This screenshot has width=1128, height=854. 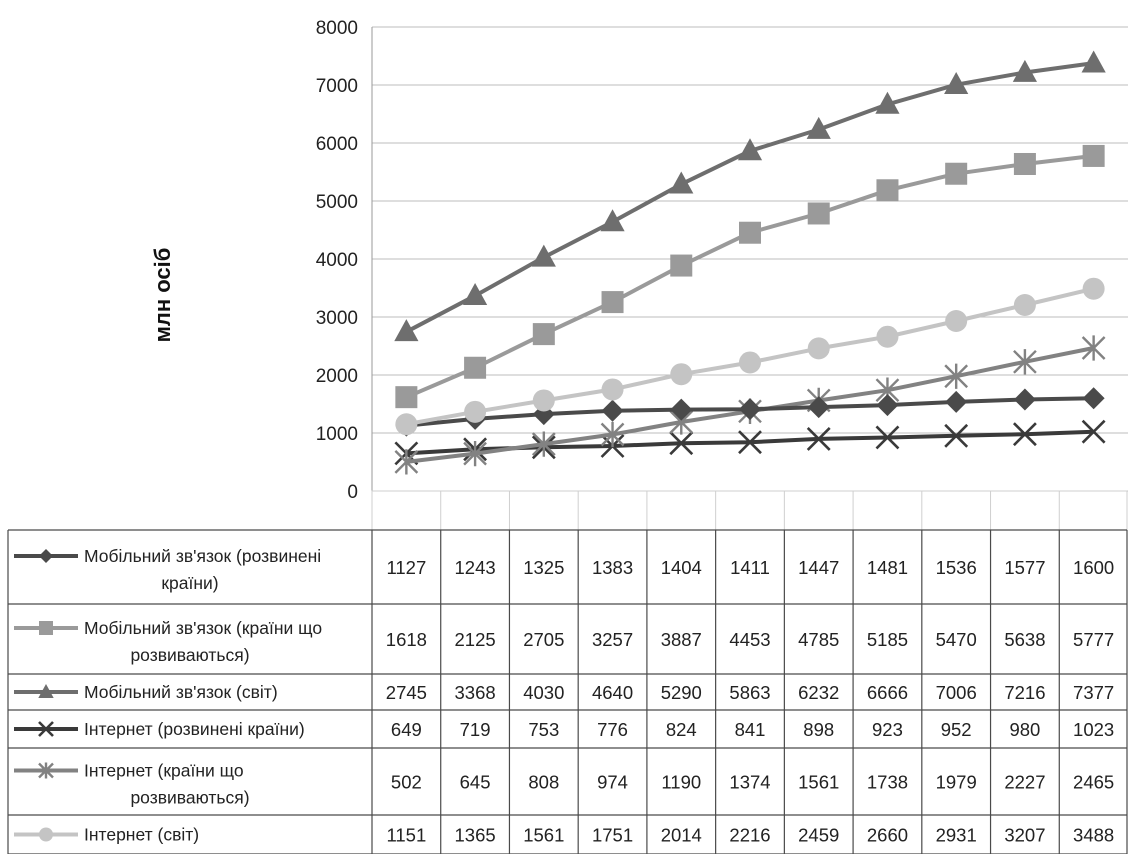 I want to click on table-cell: 2216, so click(x=749, y=835).